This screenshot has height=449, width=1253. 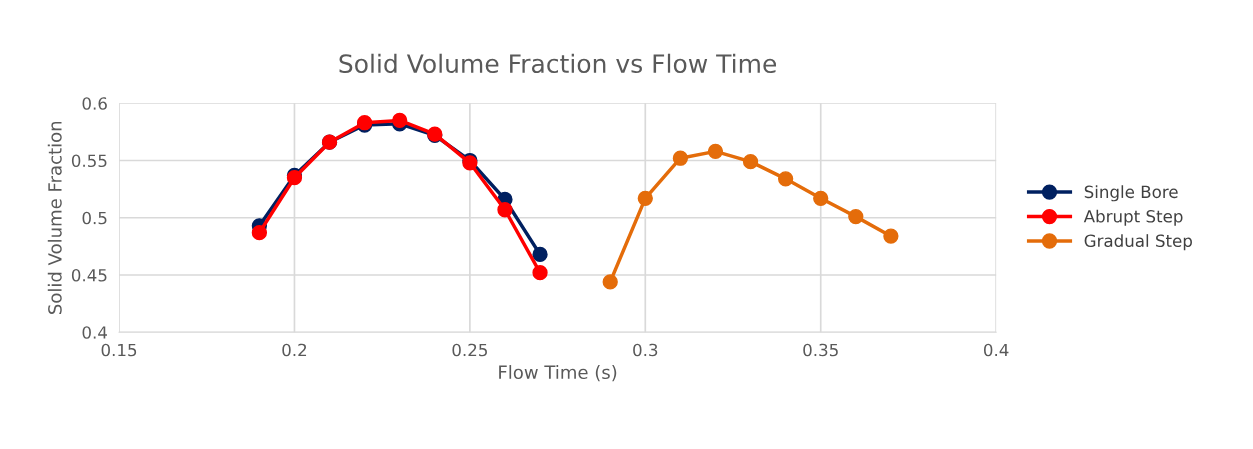 I want to click on y-axis-title: Solid Volume Fraction, so click(x=54, y=217).